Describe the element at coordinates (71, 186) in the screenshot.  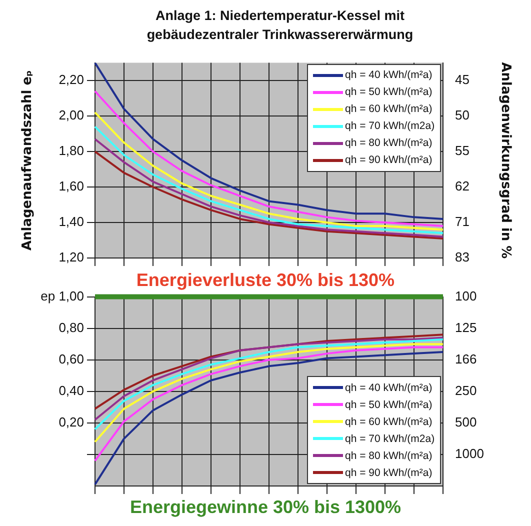
I see `y-tick-label: 1,60` at that location.